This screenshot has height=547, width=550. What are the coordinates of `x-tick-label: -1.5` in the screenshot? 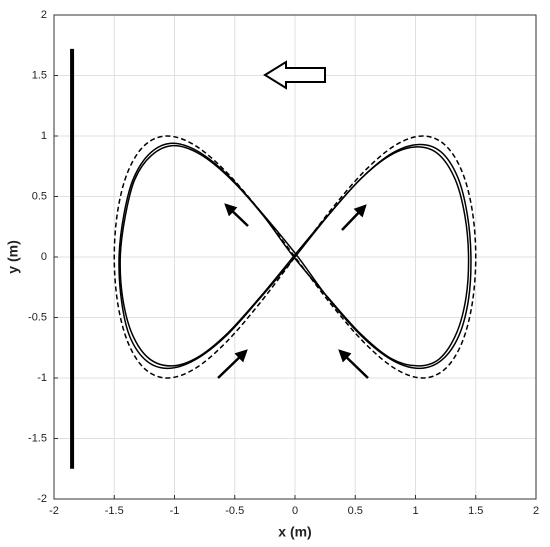 It's located at (114, 511).